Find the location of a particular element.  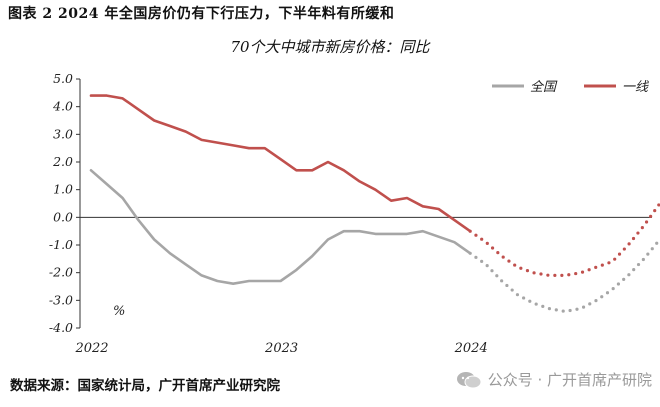

x-tick-label: 2023 is located at coordinates (281, 348).